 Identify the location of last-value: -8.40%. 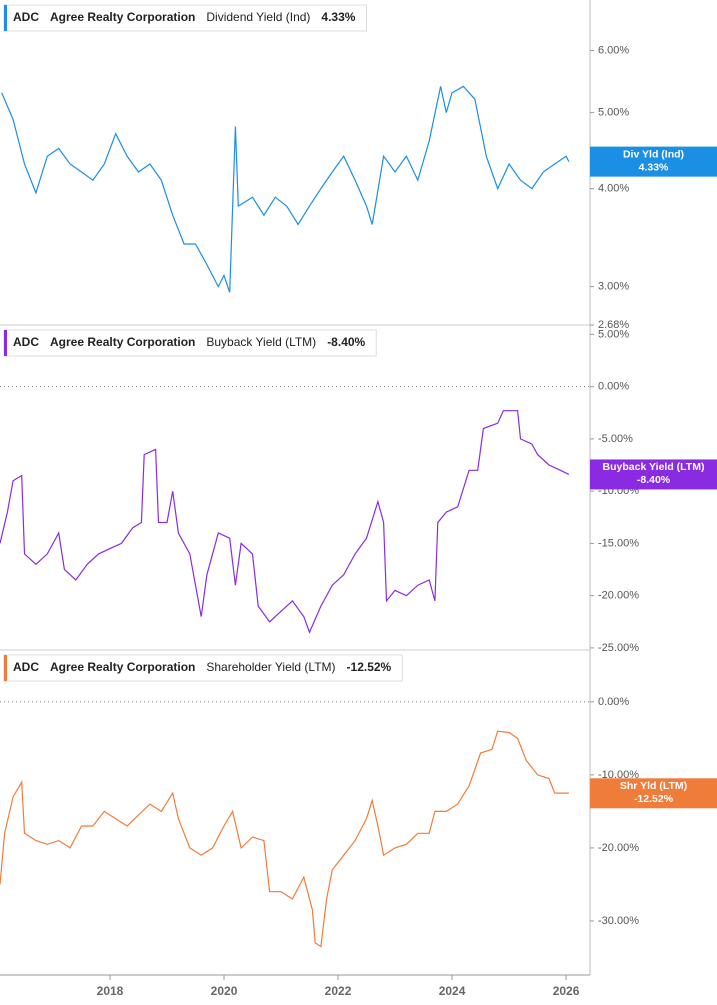
(346, 342).